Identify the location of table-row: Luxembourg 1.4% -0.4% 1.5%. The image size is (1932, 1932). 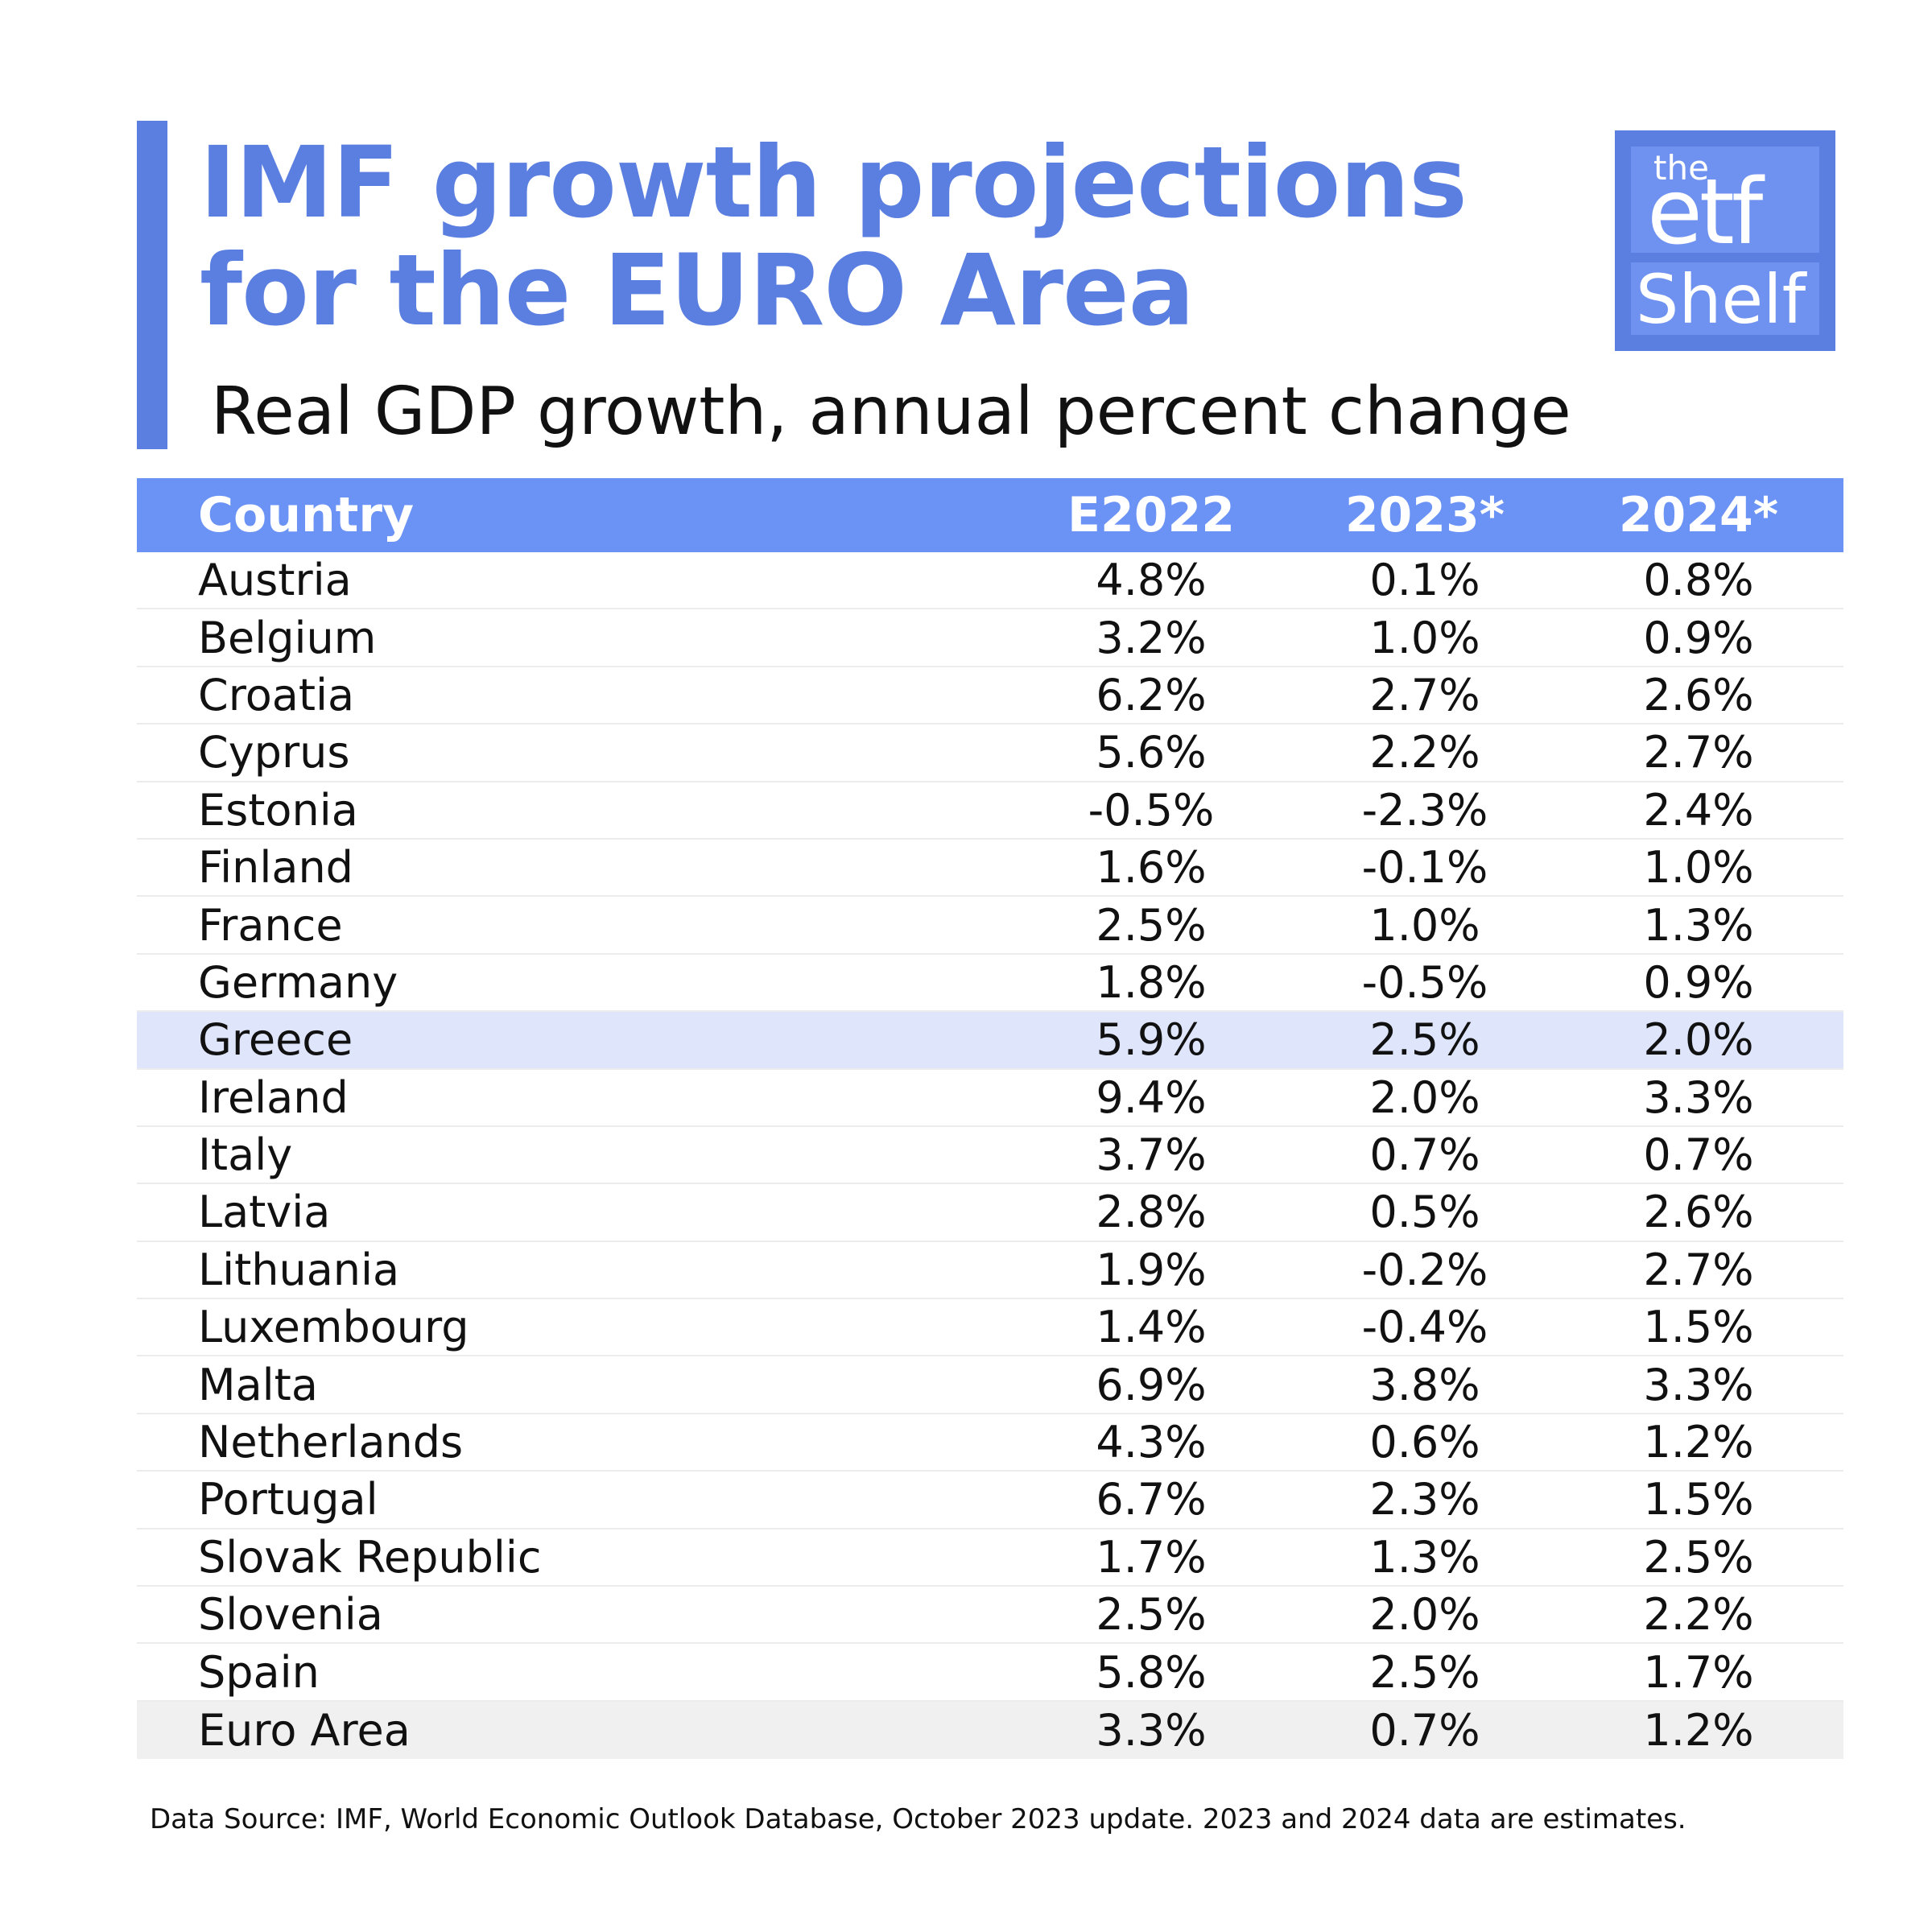
(990, 1328).